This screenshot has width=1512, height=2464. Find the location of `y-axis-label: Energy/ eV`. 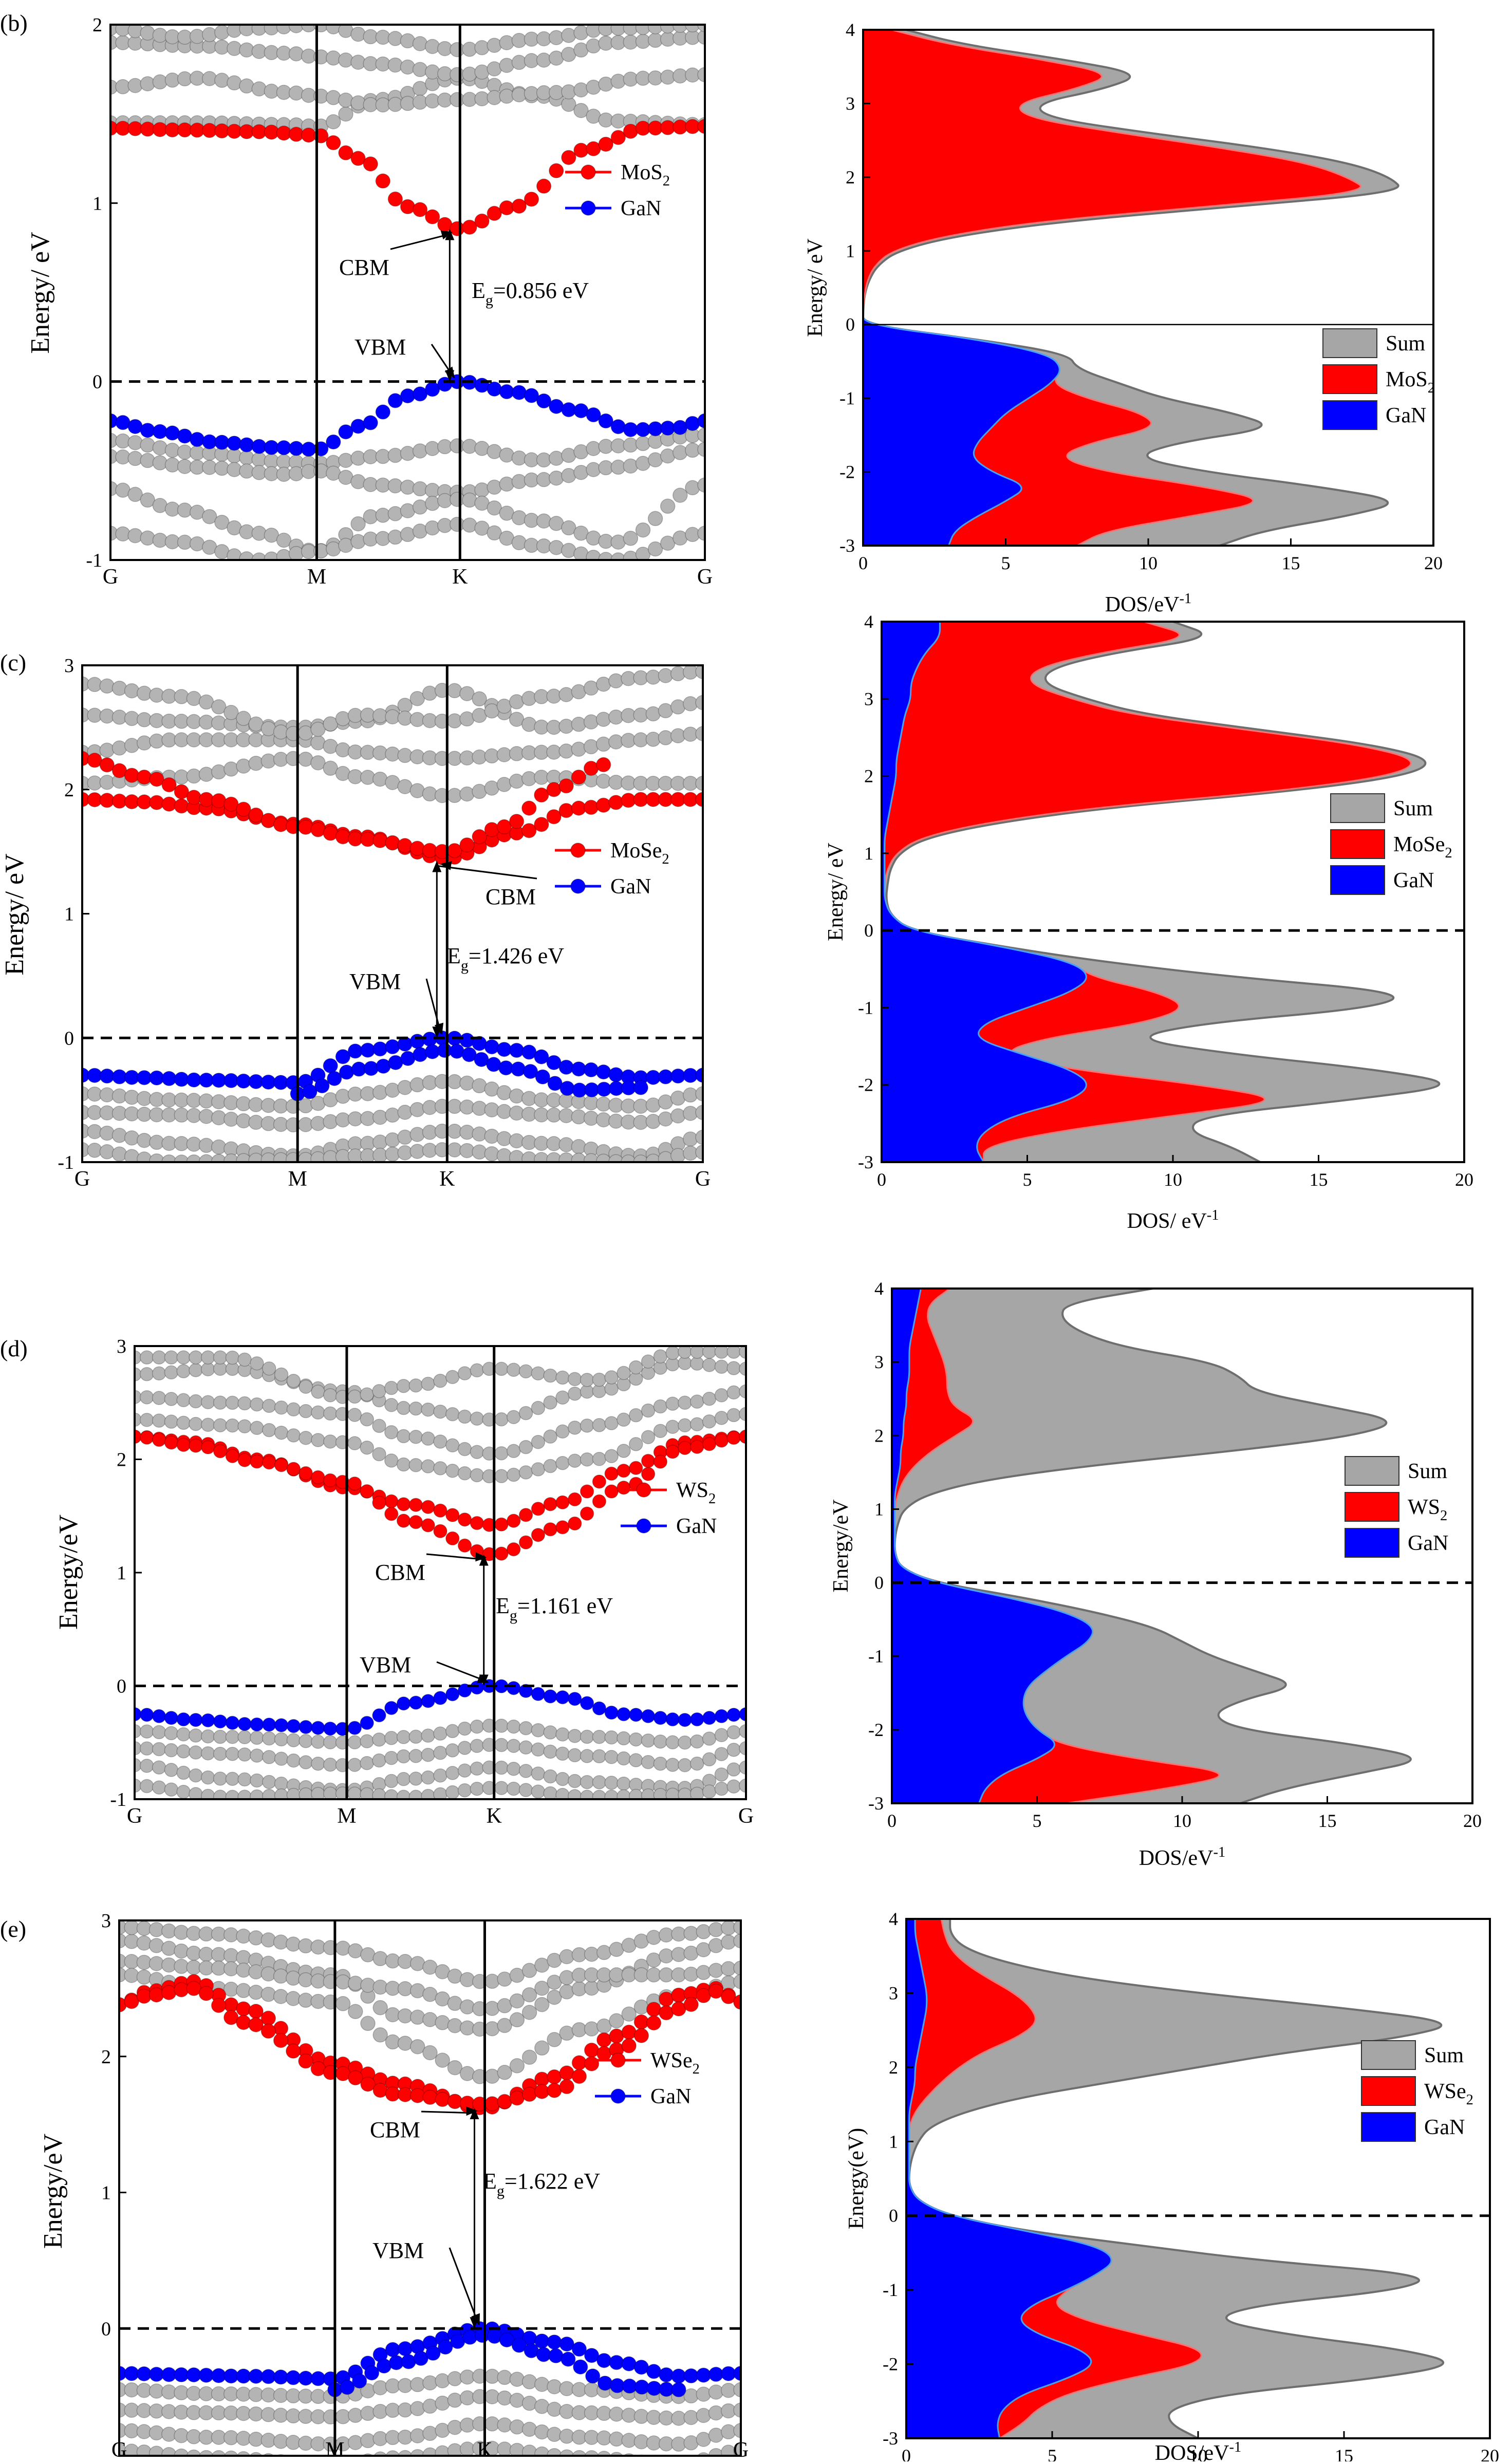

y-axis-label: Energy/ eV is located at coordinates (836, 892).